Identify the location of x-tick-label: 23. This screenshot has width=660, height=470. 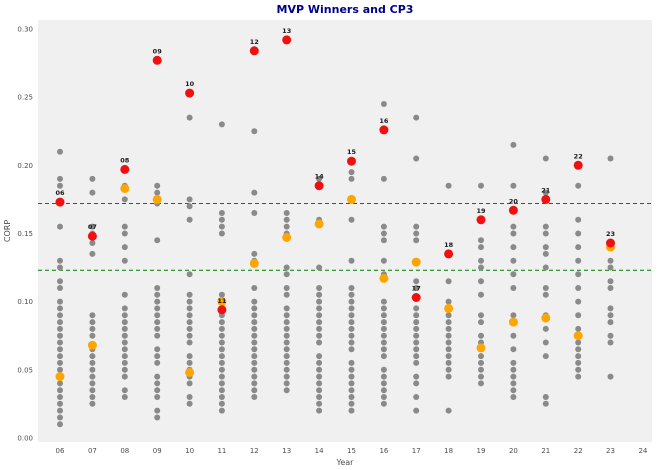
(610, 451).